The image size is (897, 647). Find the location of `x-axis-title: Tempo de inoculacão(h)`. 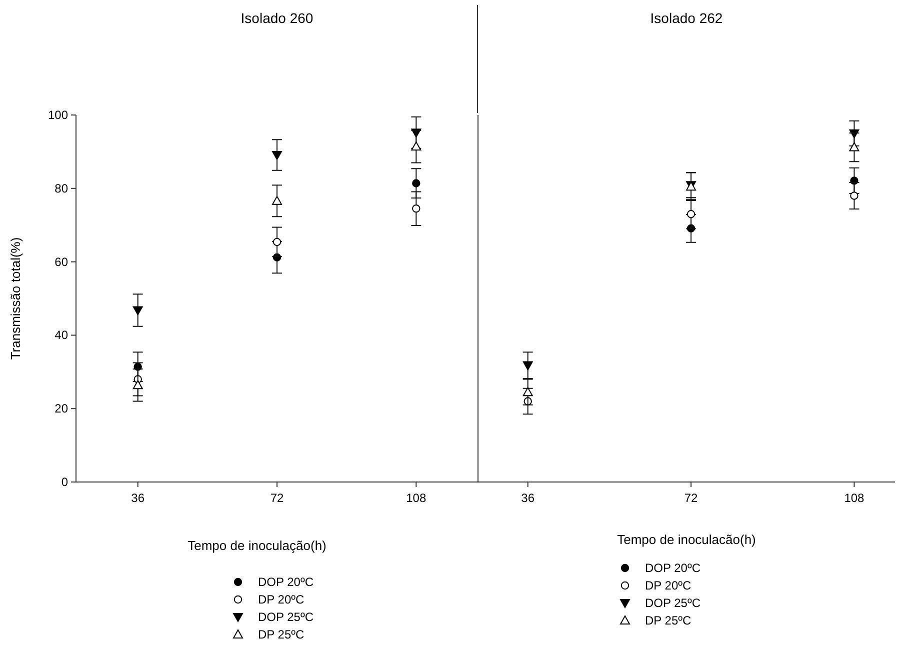

x-axis-title: Tempo de inoculacão(h) is located at coordinates (686, 539).